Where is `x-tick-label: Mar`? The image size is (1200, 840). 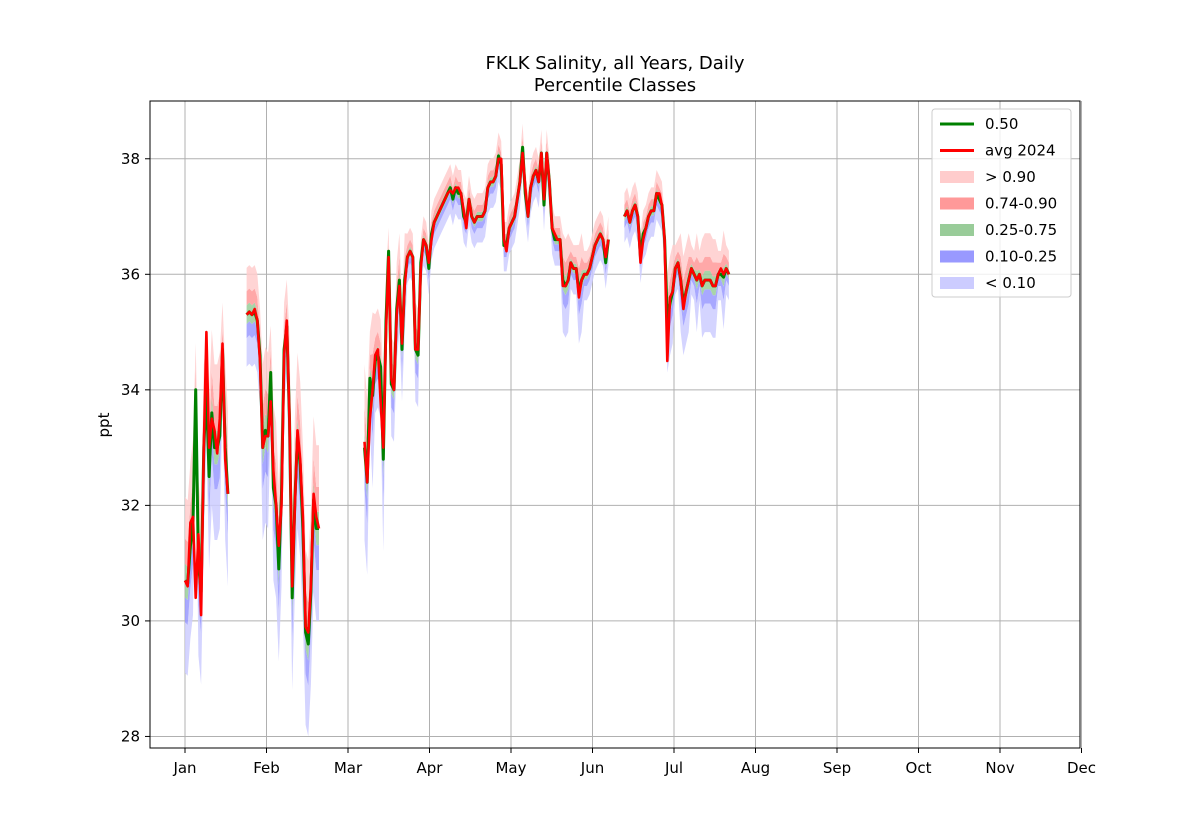
x-tick-label: Mar is located at coordinates (348, 768).